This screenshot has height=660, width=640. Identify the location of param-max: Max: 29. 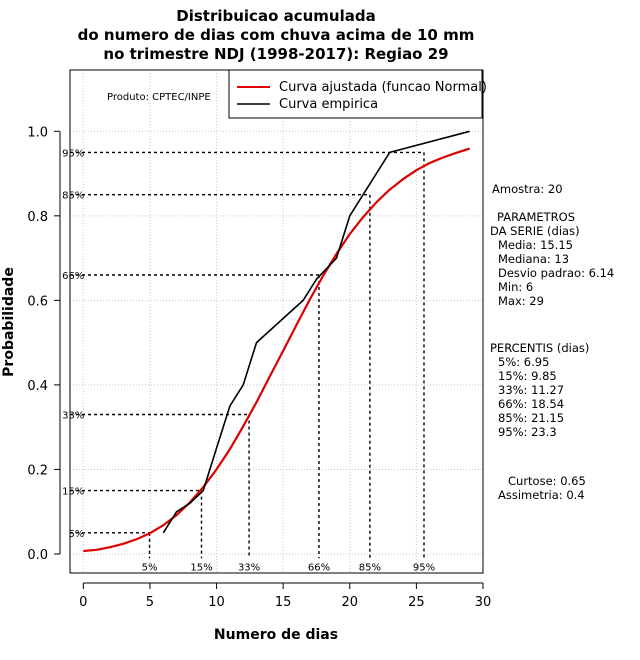
(521, 301).